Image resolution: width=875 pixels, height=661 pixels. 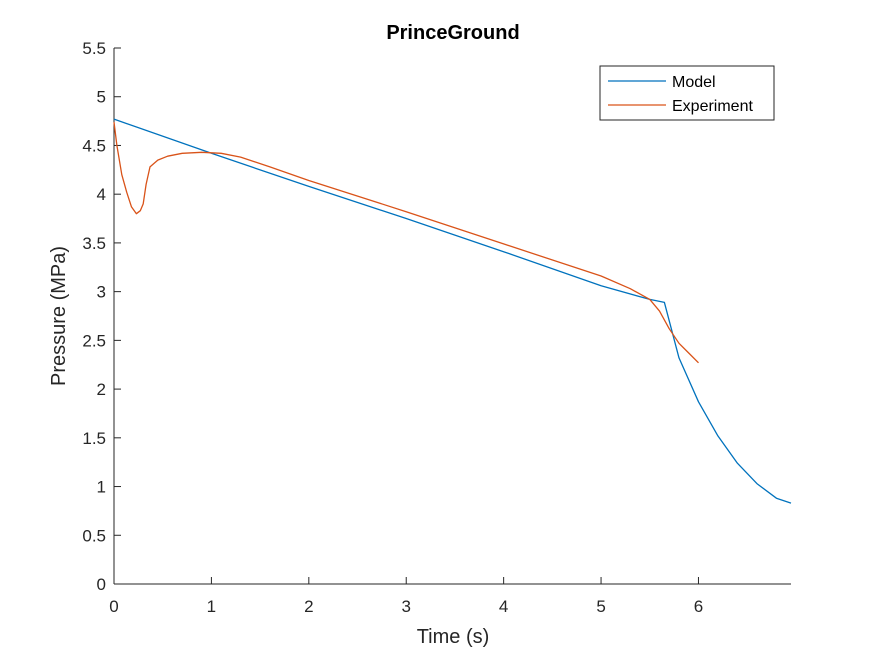 I want to click on y-tick-label: 0.5, so click(x=94, y=535).